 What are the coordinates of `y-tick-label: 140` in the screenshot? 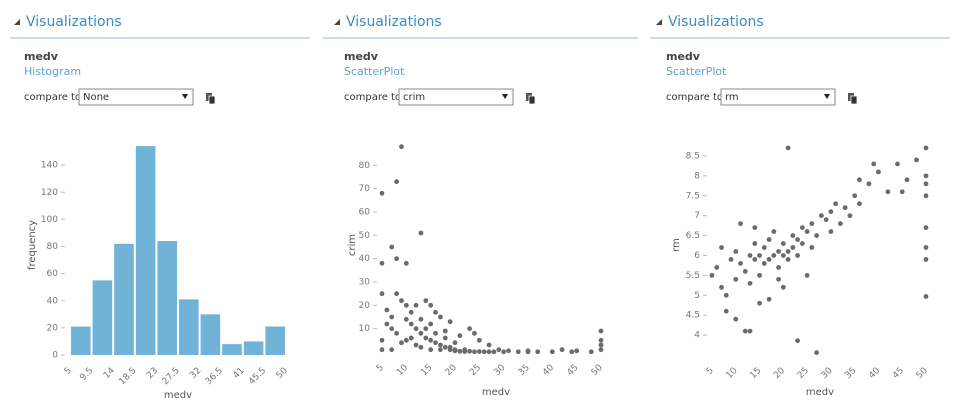 It's located at (49, 166).